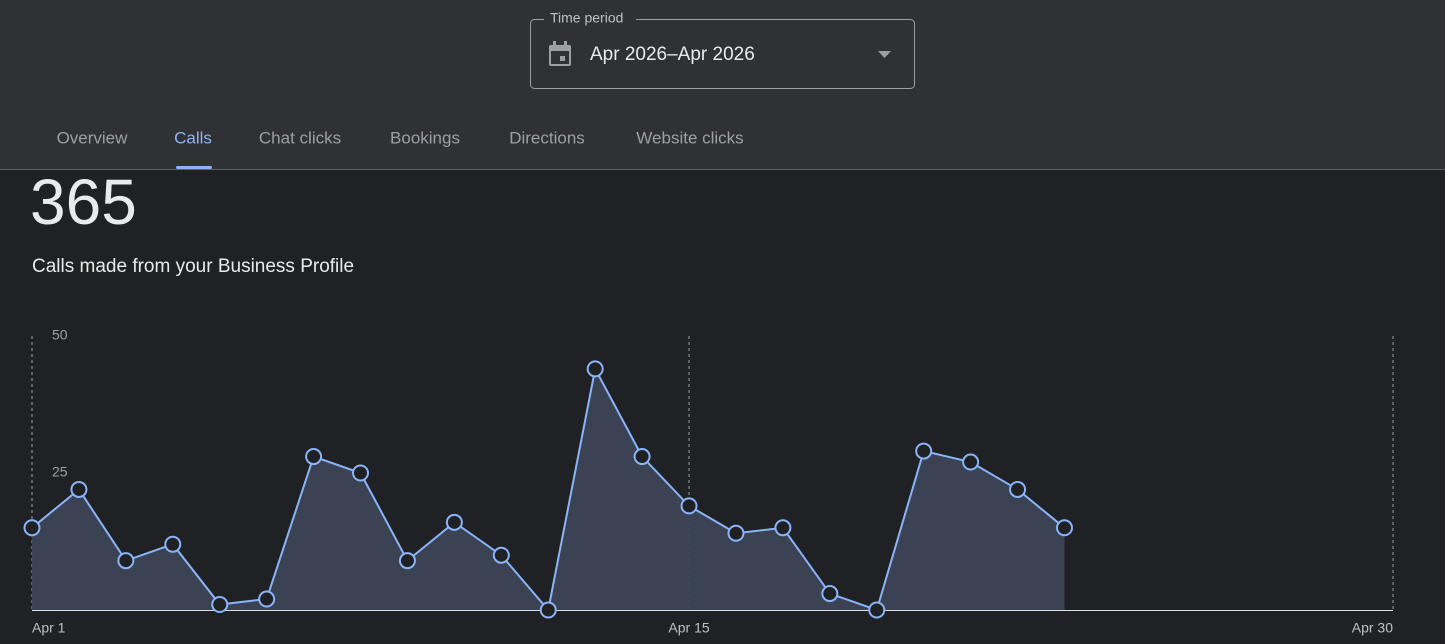  I want to click on time-period-value: Apr 2026–Apr 2026, so click(672, 54).